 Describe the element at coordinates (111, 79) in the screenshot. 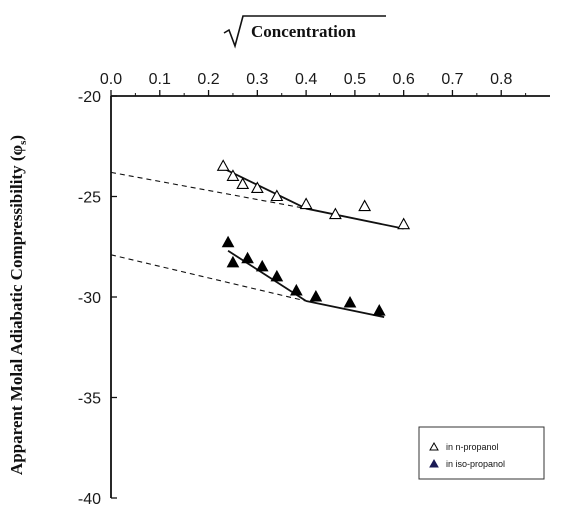

I see `x-tick-label: 0.0` at that location.